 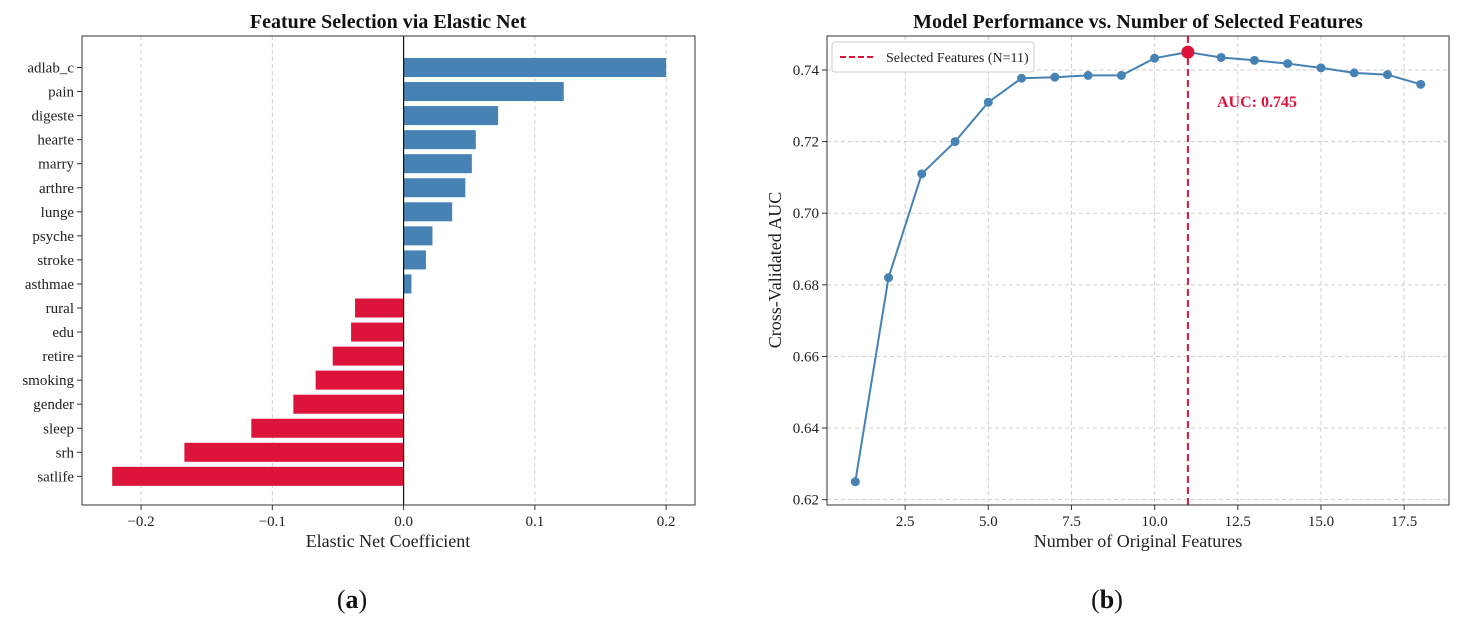 I want to click on chart-a-x-tick-label: 0.1, so click(x=534, y=522).